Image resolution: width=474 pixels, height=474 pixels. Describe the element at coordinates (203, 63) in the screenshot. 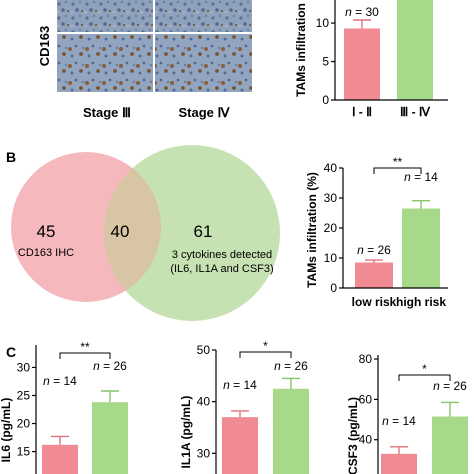

I see `ihc-image-stage4` at that location.